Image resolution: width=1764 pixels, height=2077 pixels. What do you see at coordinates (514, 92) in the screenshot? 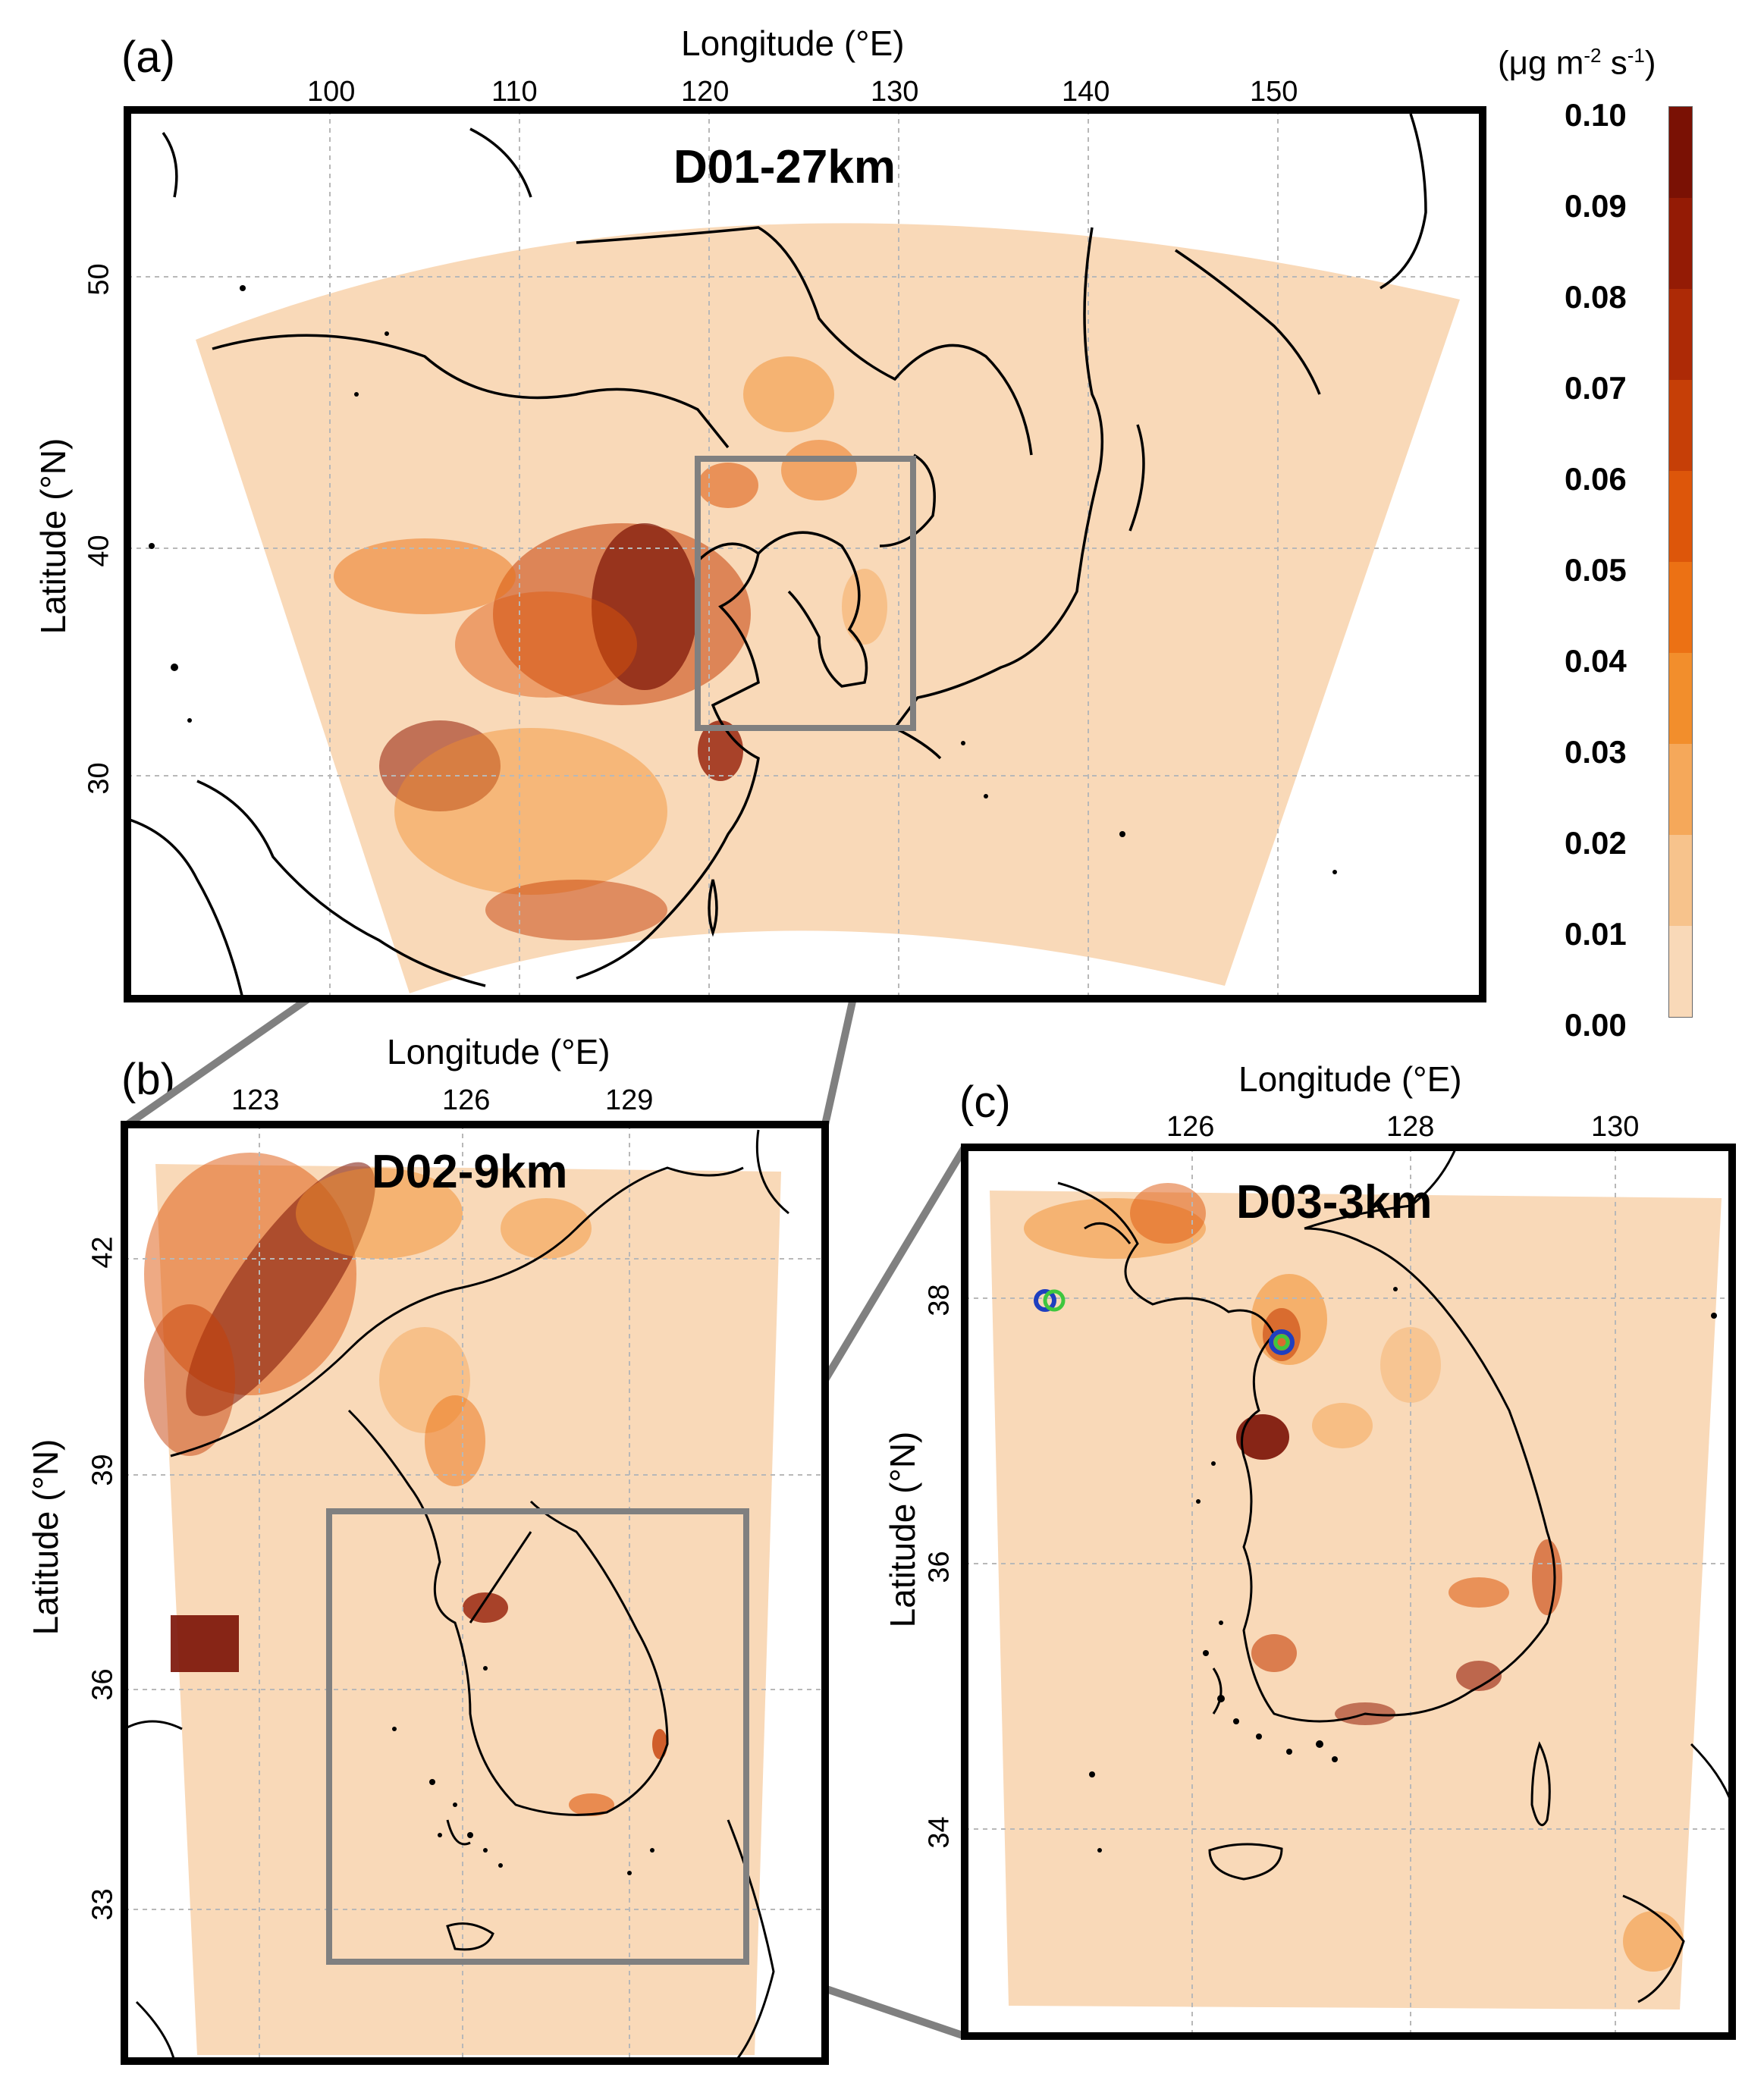
I see `lon-tick: 110` at bounding box center [514, 92].